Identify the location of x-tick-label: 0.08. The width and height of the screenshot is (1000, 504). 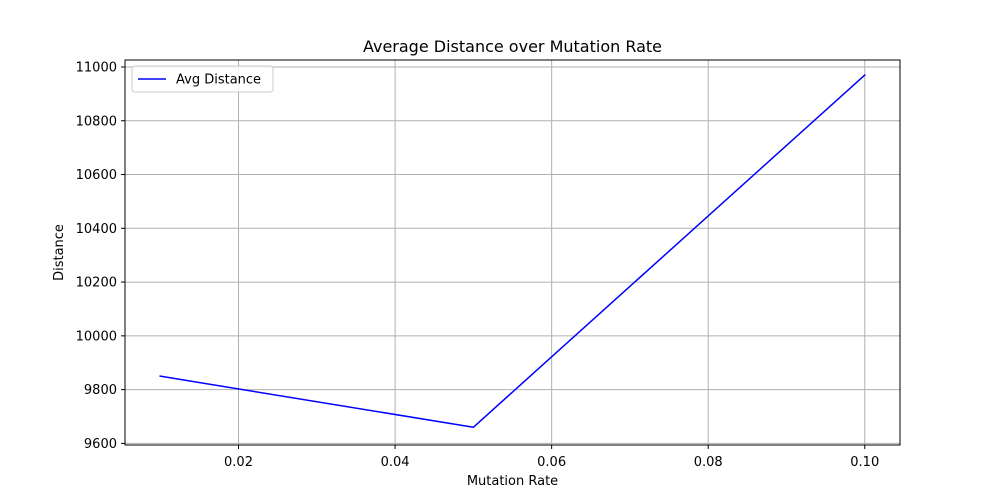
(708, 462).